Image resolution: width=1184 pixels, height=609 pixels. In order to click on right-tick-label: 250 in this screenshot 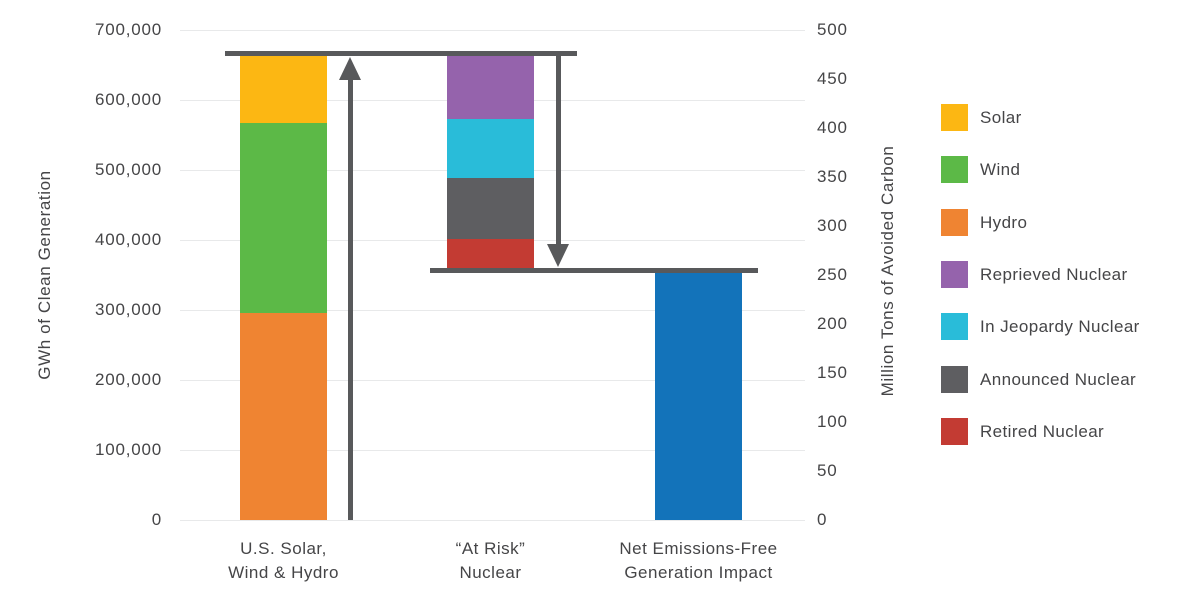, I will do `click(832, 274)`.